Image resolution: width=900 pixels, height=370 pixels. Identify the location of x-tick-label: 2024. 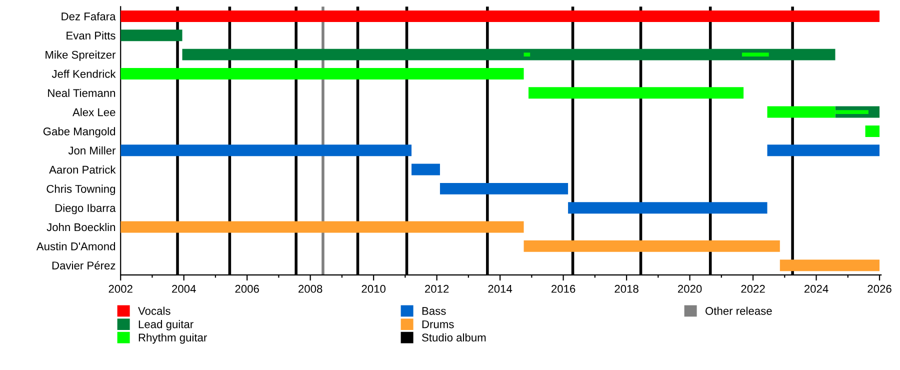
(816, 288).